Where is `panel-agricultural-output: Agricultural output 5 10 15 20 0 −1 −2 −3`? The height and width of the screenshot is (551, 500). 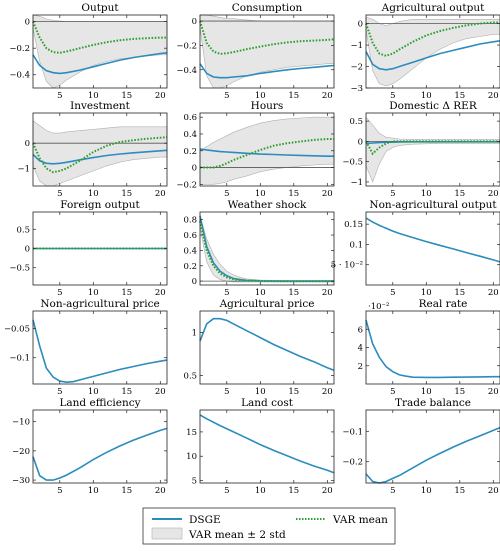 panel-agricultural-output: Agricultural output 5 10 15 20 0 −1 −2 −3 is located at coordinates (425, 51).